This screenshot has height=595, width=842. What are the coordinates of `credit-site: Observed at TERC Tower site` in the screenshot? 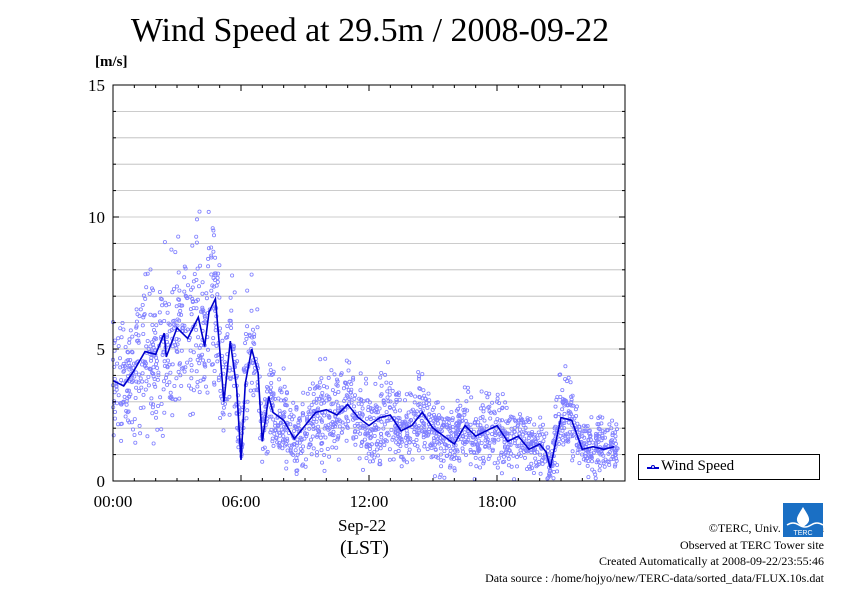 It's located at (751, 544).